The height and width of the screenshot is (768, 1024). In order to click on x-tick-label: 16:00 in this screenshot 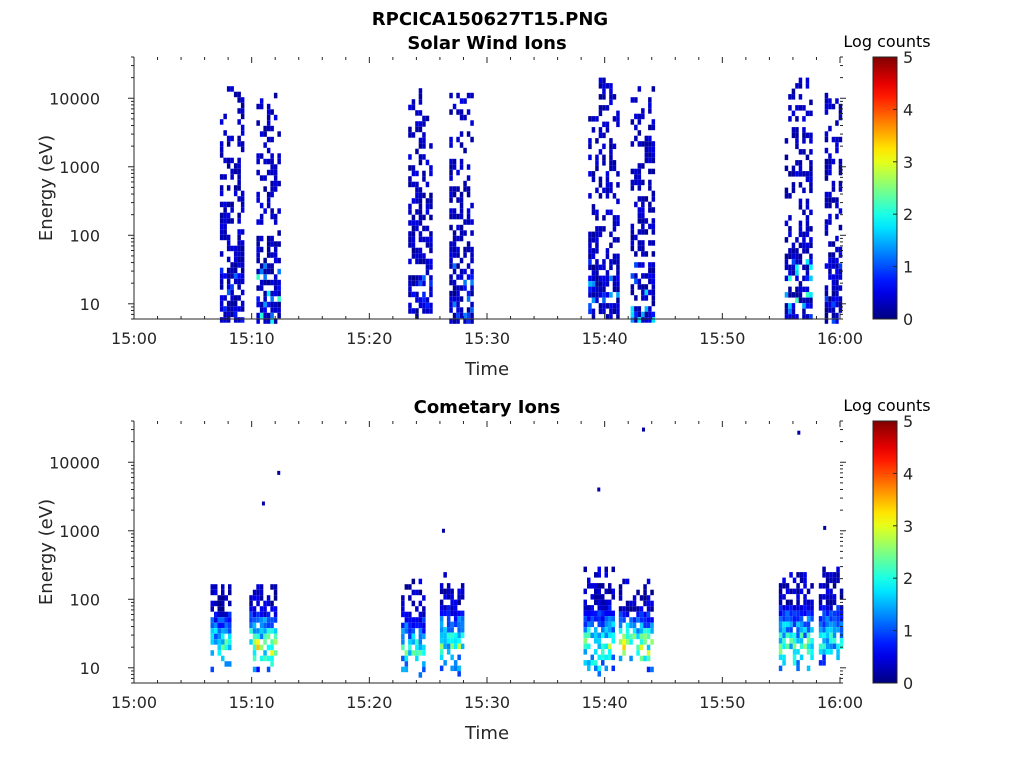, I will do `click(840, 702)`.